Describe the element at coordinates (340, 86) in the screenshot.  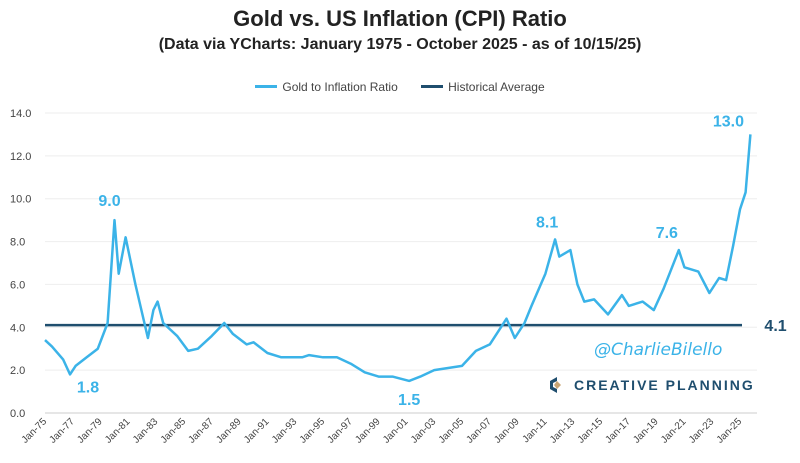
I see `legend-label: Gold to Inflation Ratio` at that location.